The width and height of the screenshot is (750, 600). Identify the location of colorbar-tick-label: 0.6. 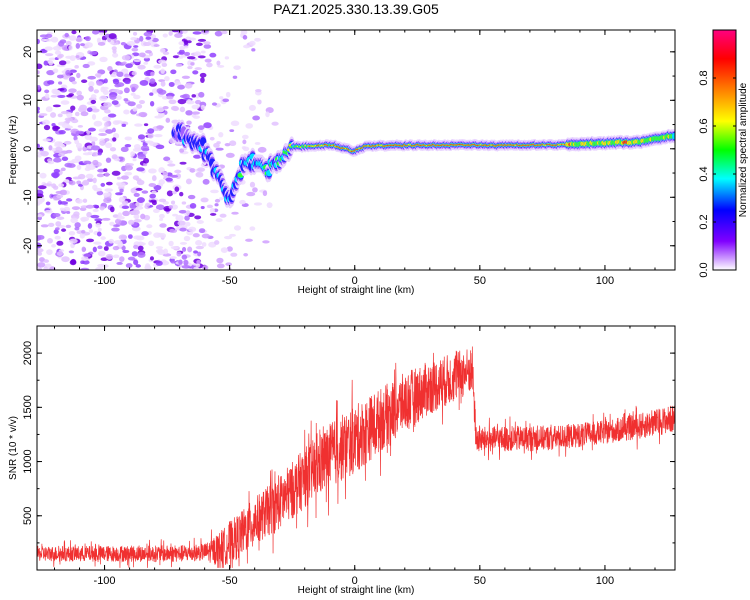
(704, 125).